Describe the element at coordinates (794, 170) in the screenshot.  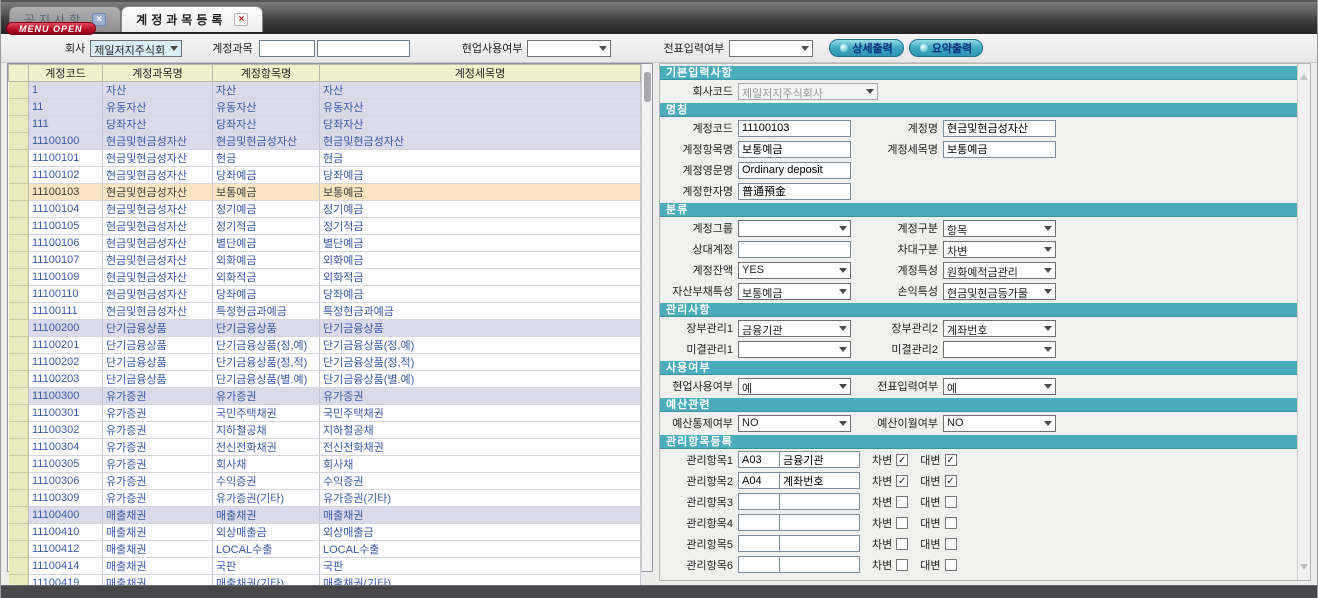
I see `english-name-field` at that location.